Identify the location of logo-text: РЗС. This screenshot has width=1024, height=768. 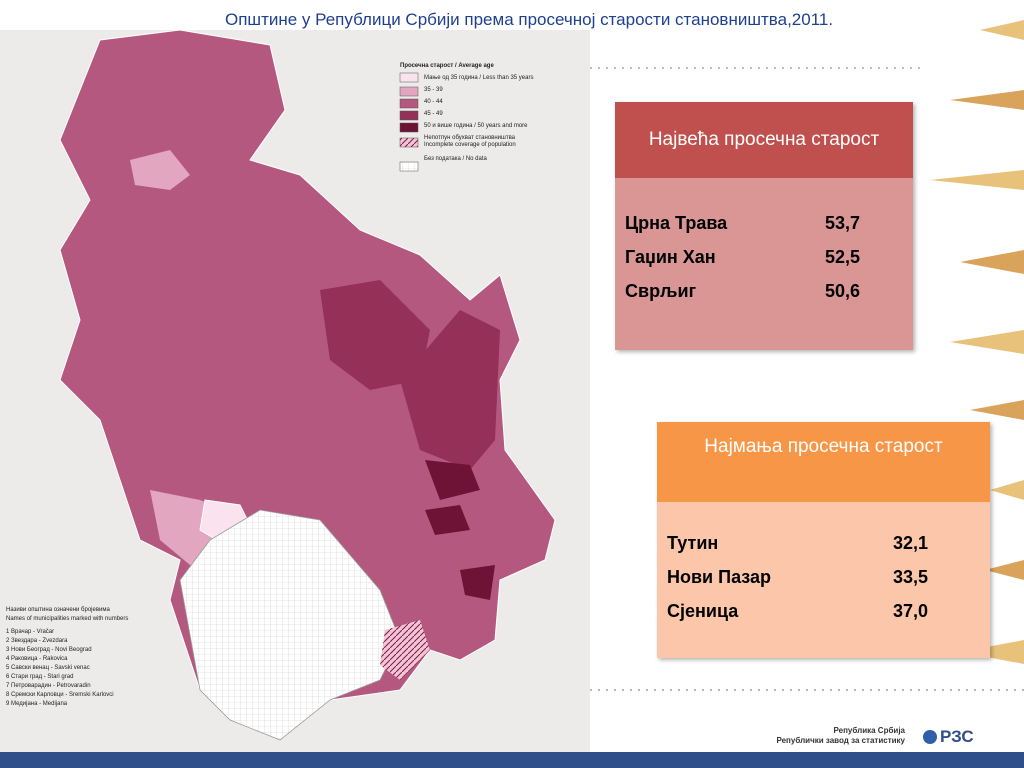
(957, 736).